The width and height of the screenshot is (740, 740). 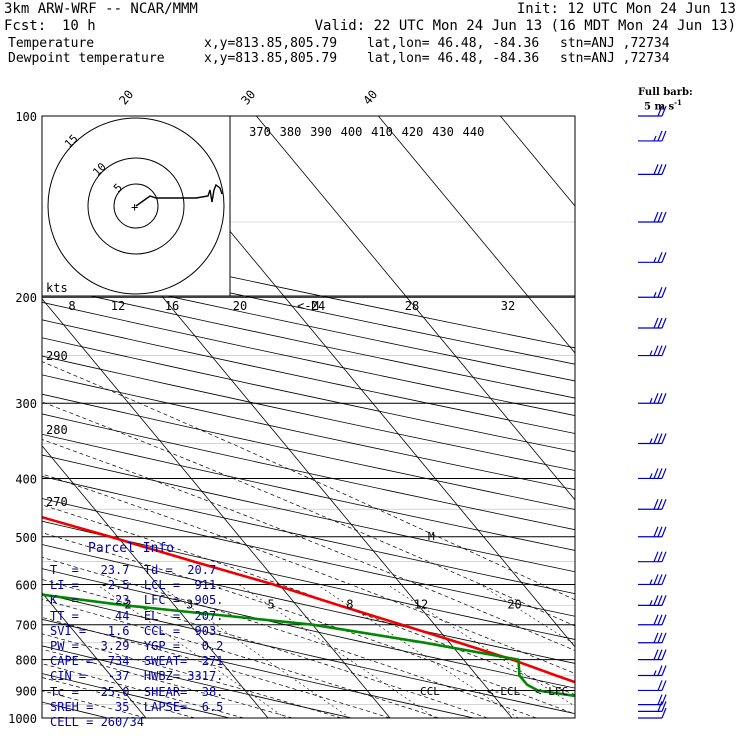 What do you see at coordinates (137, 706) in the screenshot?
I see `parcel-info-row: SREH = 35 LAPSE= 6.5` at bounding box center [137, 706].